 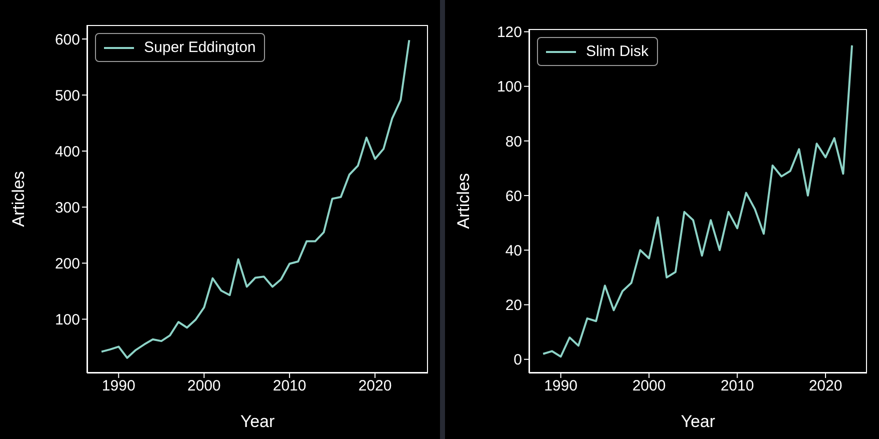 I want to click on y-tick-label: 0, so click(x=518, y=360).